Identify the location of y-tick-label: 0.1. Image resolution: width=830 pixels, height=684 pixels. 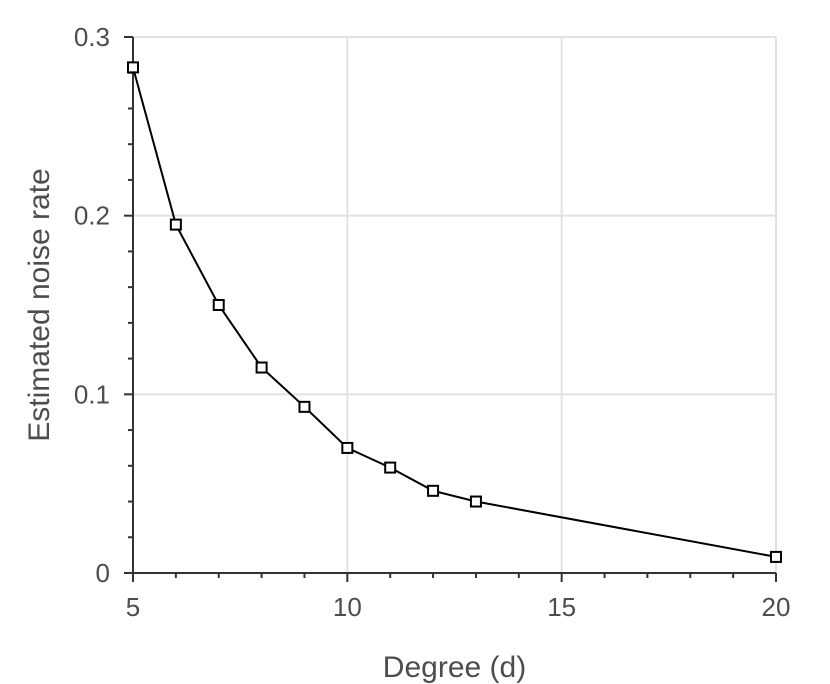
(92, 394).